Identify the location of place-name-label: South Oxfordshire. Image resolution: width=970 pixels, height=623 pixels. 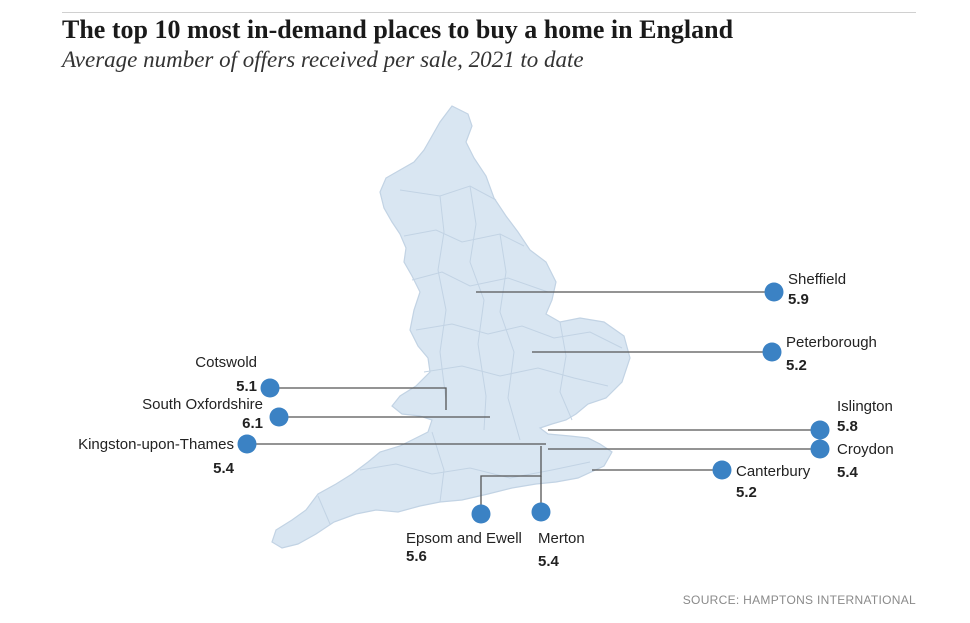
(202, 404).